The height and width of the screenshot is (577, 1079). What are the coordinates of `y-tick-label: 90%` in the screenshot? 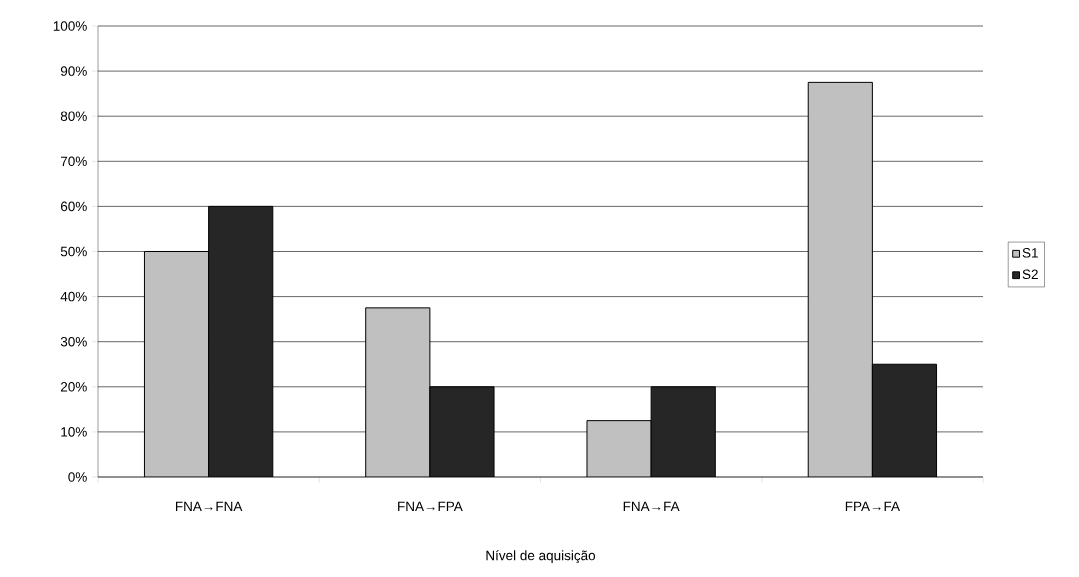 It's located at (73, 71).